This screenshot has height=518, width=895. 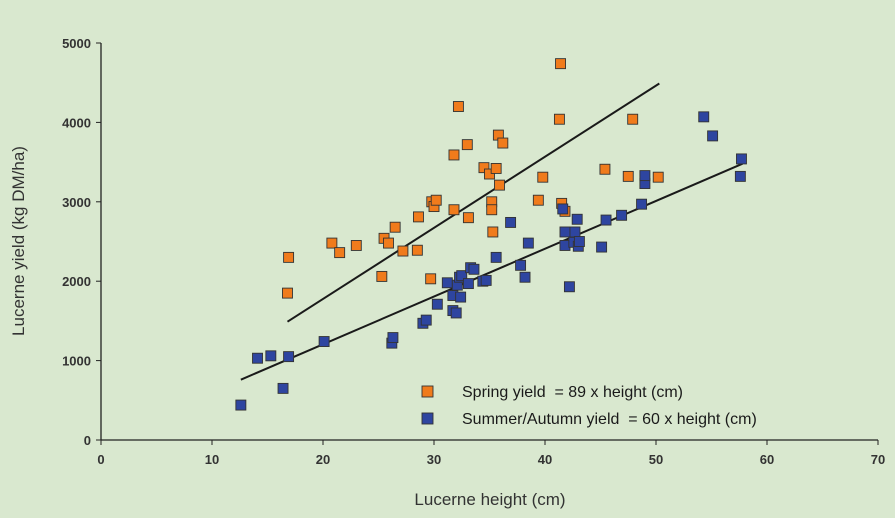 What do you see at coordinates (87, 440) in the screenshot?
I see `y-tick-label: 0` at bounding box center [87, 440].